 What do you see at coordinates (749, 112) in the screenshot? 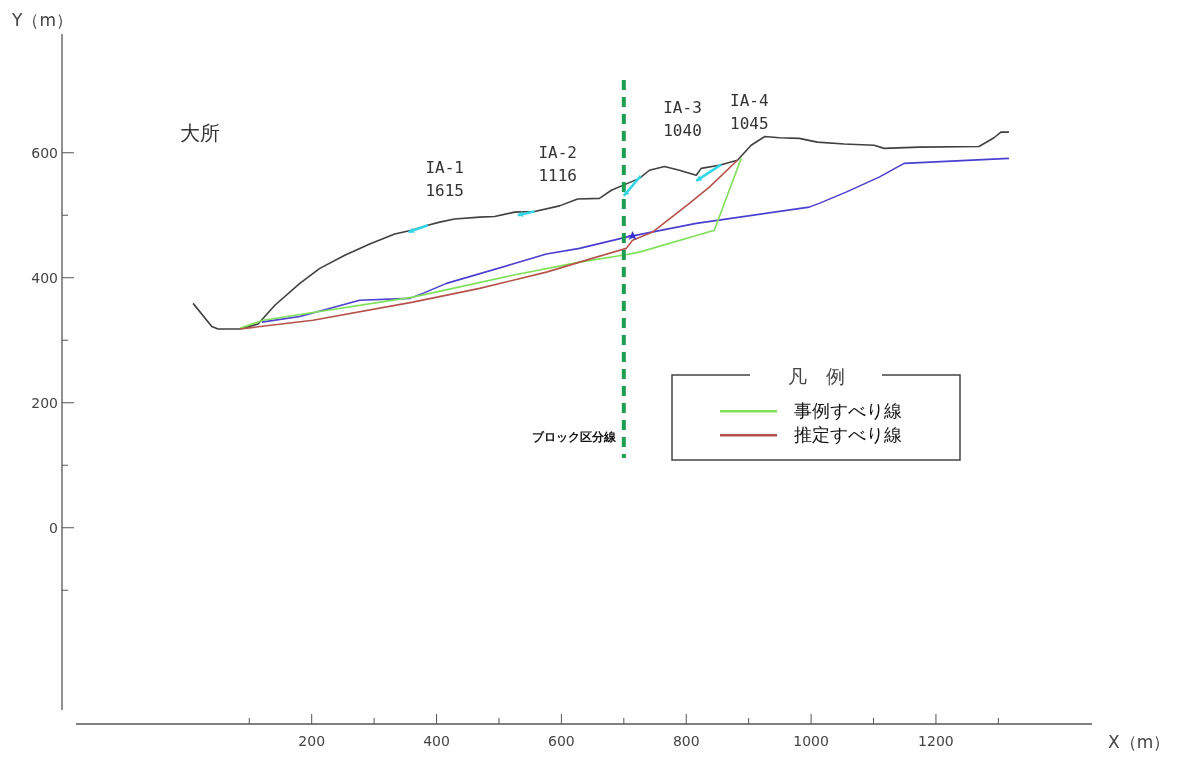
I see `annotation: IA-4 1045` at bounding box center [749, 112].